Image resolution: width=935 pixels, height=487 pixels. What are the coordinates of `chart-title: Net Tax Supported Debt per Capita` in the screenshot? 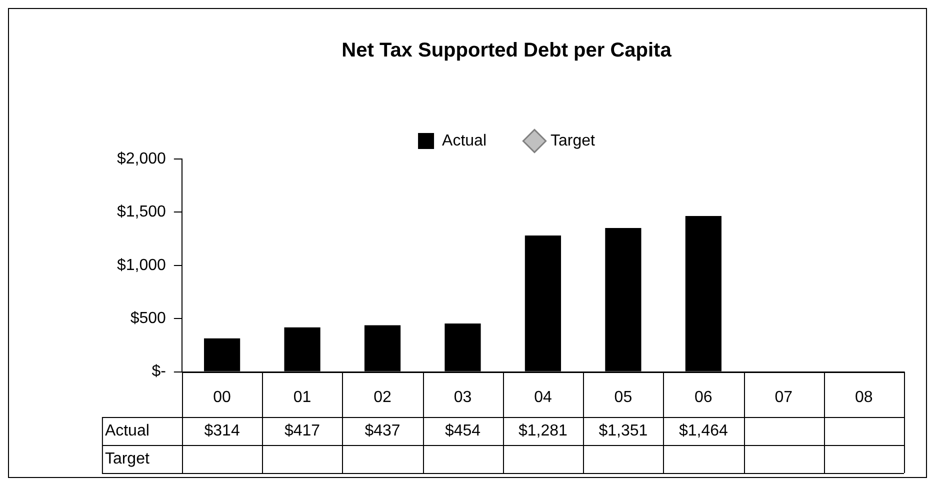 It's located at (507, 51).